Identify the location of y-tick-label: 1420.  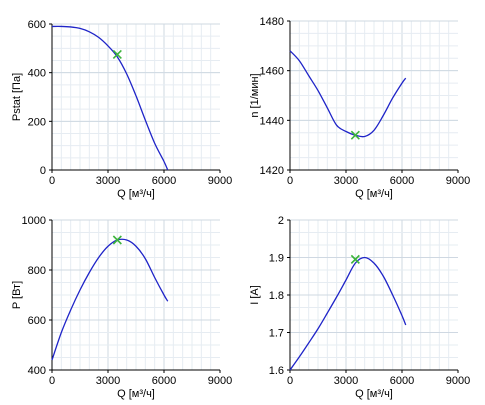
(272, 171).